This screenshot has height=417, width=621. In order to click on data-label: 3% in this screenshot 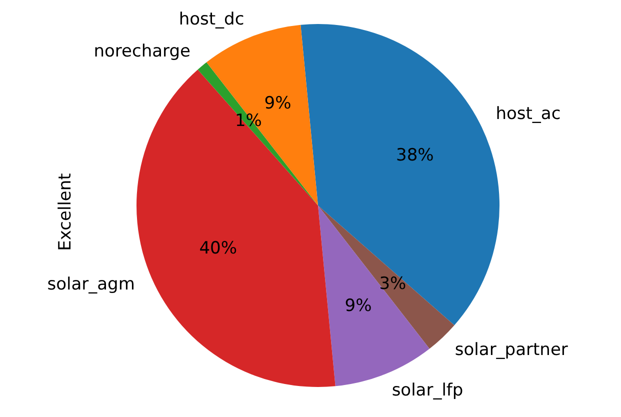, I will do `click(392, 284)`.